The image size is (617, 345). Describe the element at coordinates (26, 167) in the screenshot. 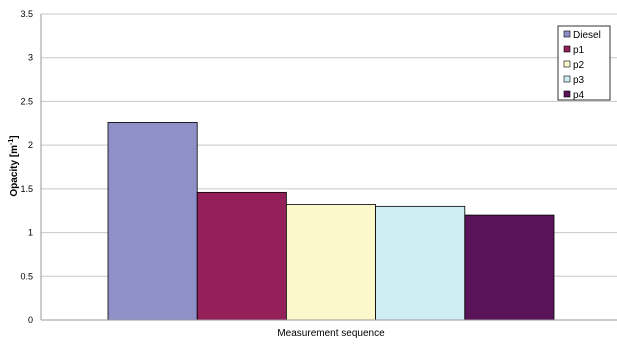

I see `y-tick-labels: 0 0.5 1 1.5 2 2.5 3 3.5` at that location.